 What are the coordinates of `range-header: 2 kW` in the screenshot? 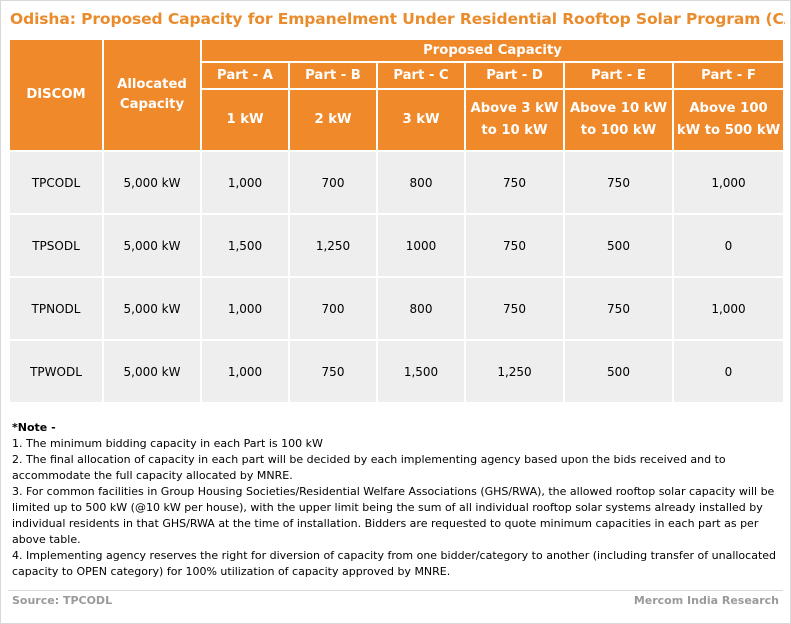 It's located at (333, 120).